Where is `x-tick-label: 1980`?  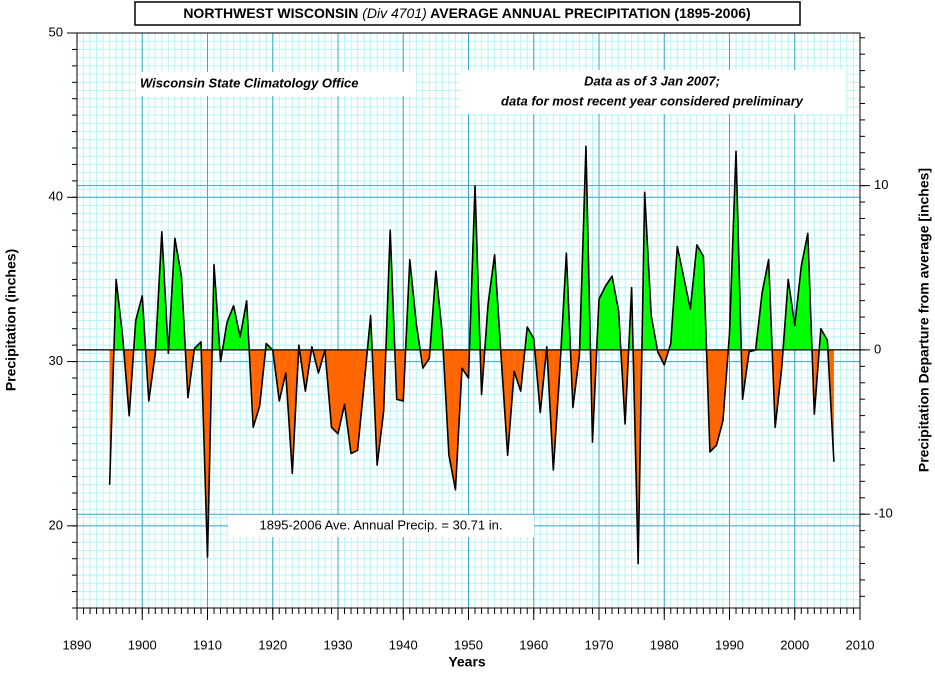 x-tick-label: 1980 is located at coordinates (664, 644).